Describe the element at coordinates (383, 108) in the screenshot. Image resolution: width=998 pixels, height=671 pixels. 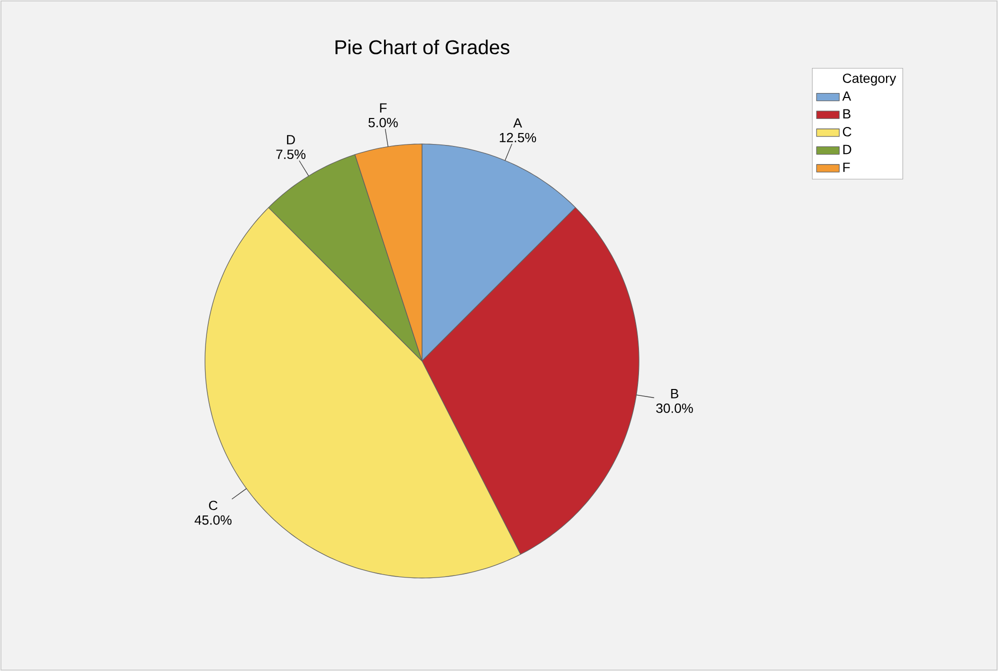
I see `slice-label: F` at that location.